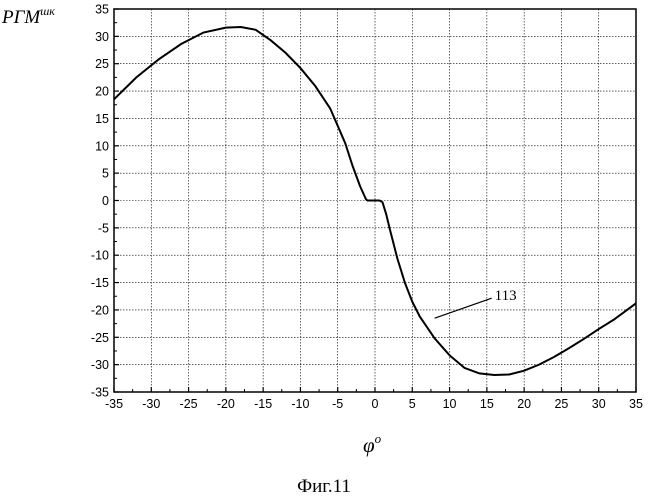  Describe the element at coordinates (100, 256) in the screenshot. I see `y-tick-label: -10` at that location.